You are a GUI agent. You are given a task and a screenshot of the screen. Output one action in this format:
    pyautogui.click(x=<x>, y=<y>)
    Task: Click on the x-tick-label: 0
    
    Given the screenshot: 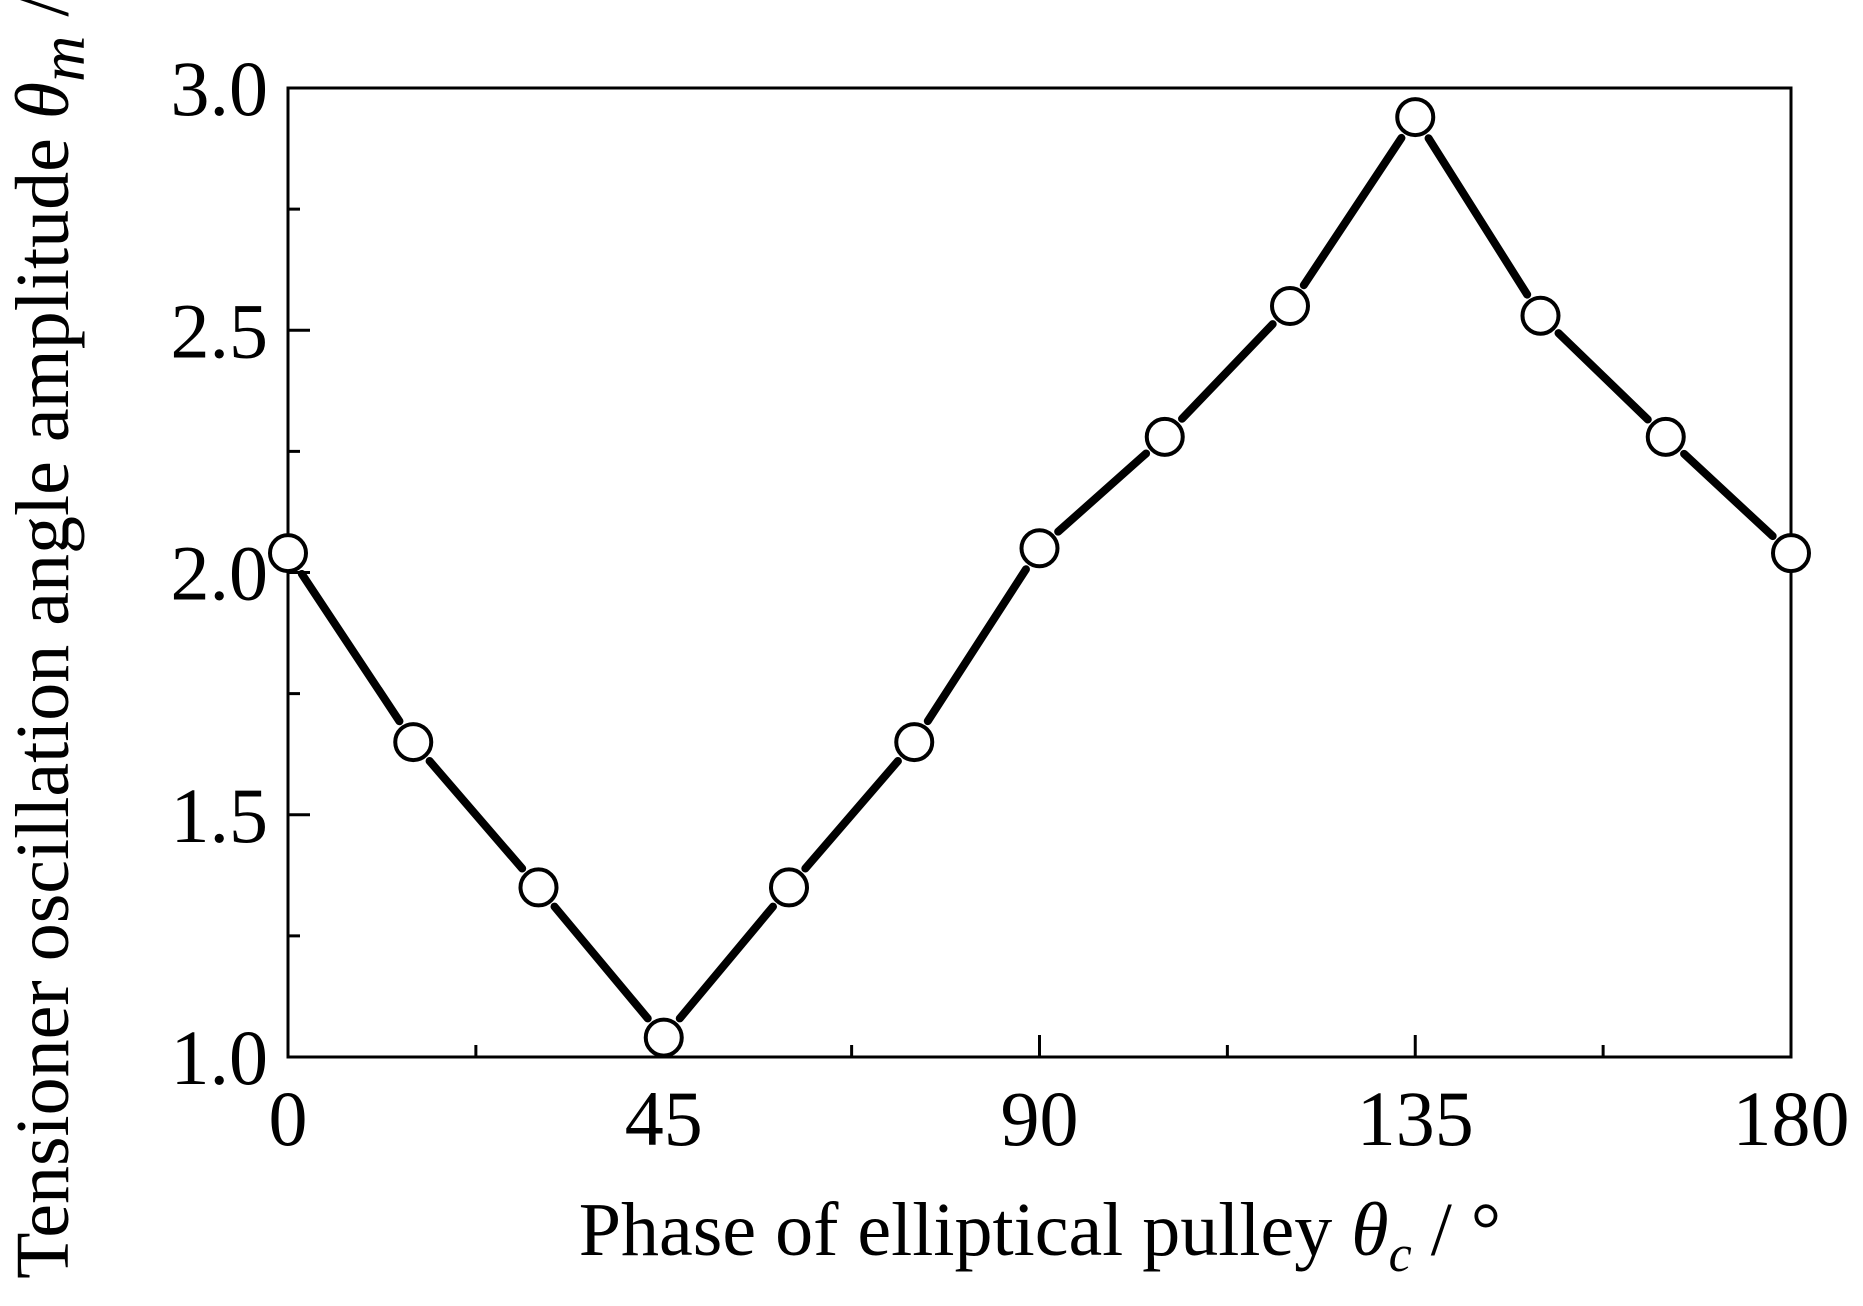 What is the action you would take?
    pyautogui.click(x=288, y=1118)
    